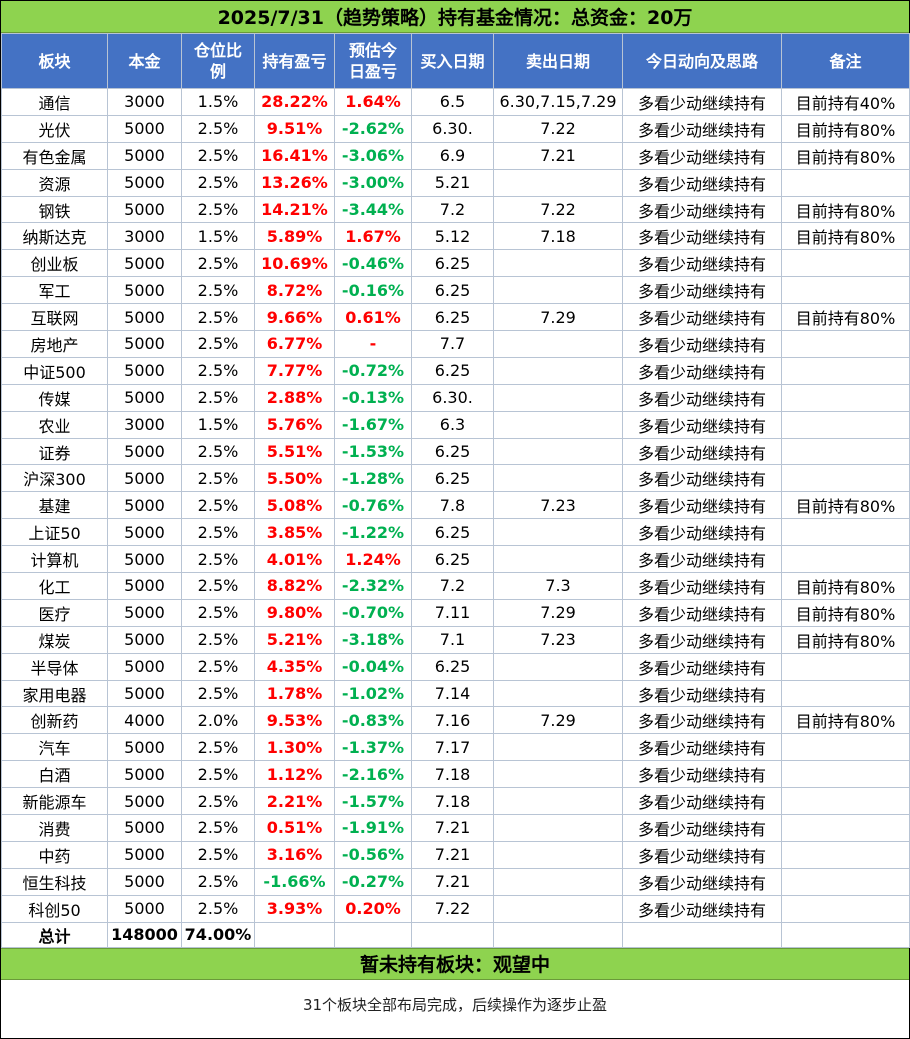  I want to click on cell-sell-date: 7.22, so click(558, 128).